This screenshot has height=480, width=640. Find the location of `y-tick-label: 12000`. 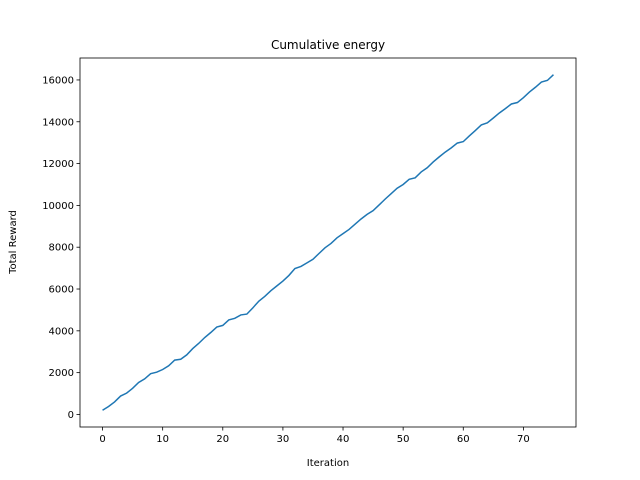

y-tick-label: 12000 is located at coordinates (58, 164).